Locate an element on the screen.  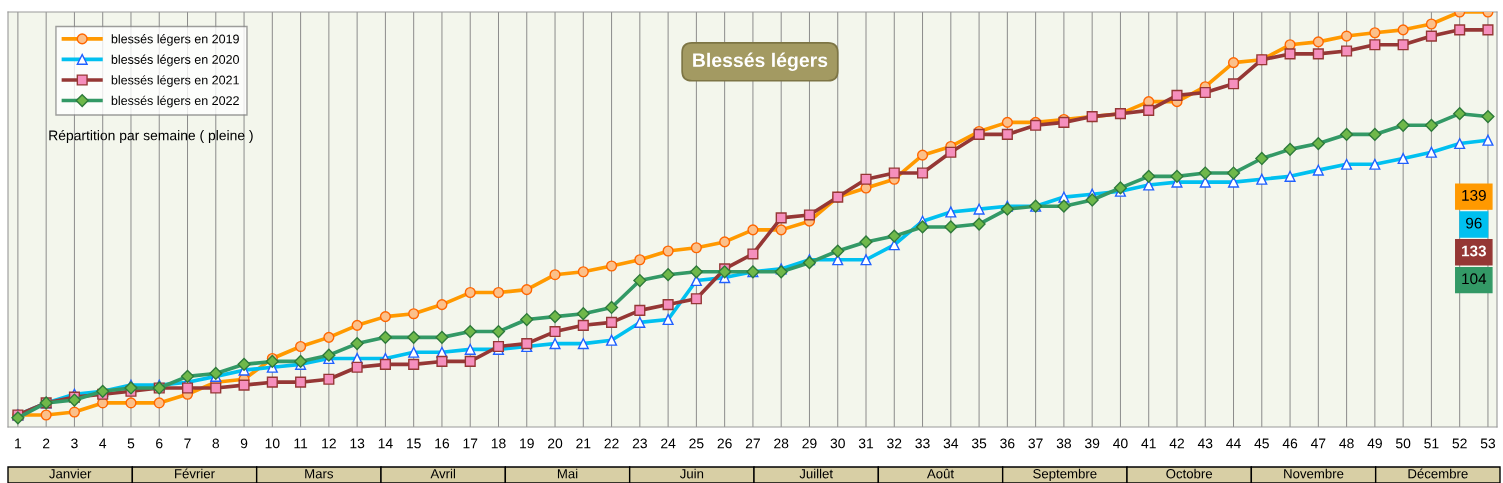
x-tick-label: 22 is located at coordinates (611, 443).